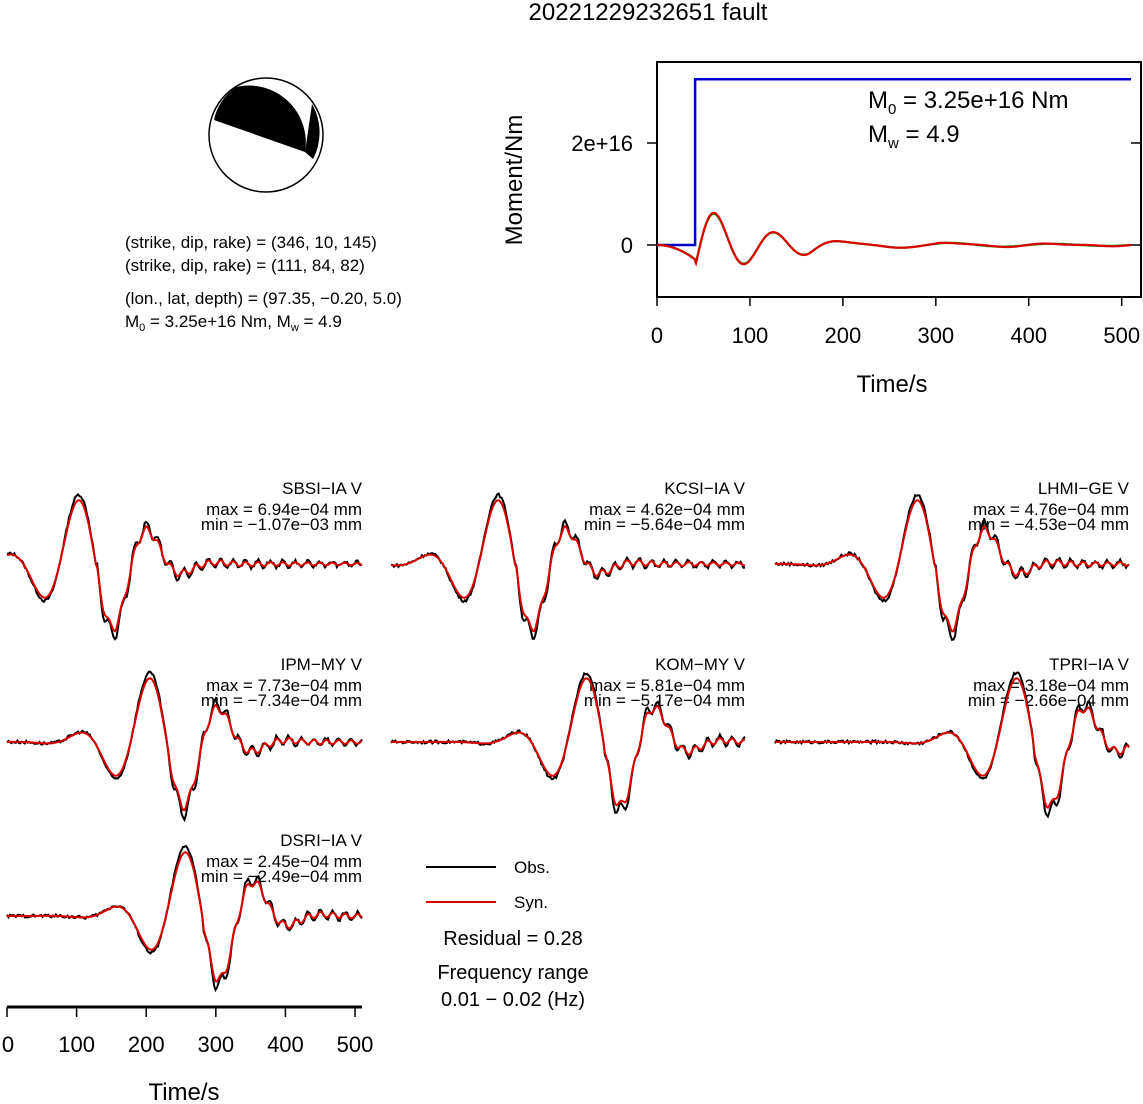 Image resolution: width=1143 pixels, height=1104 pixels. I want to click on station-min: min = −2.49e−04 mm, so click(281, 876).